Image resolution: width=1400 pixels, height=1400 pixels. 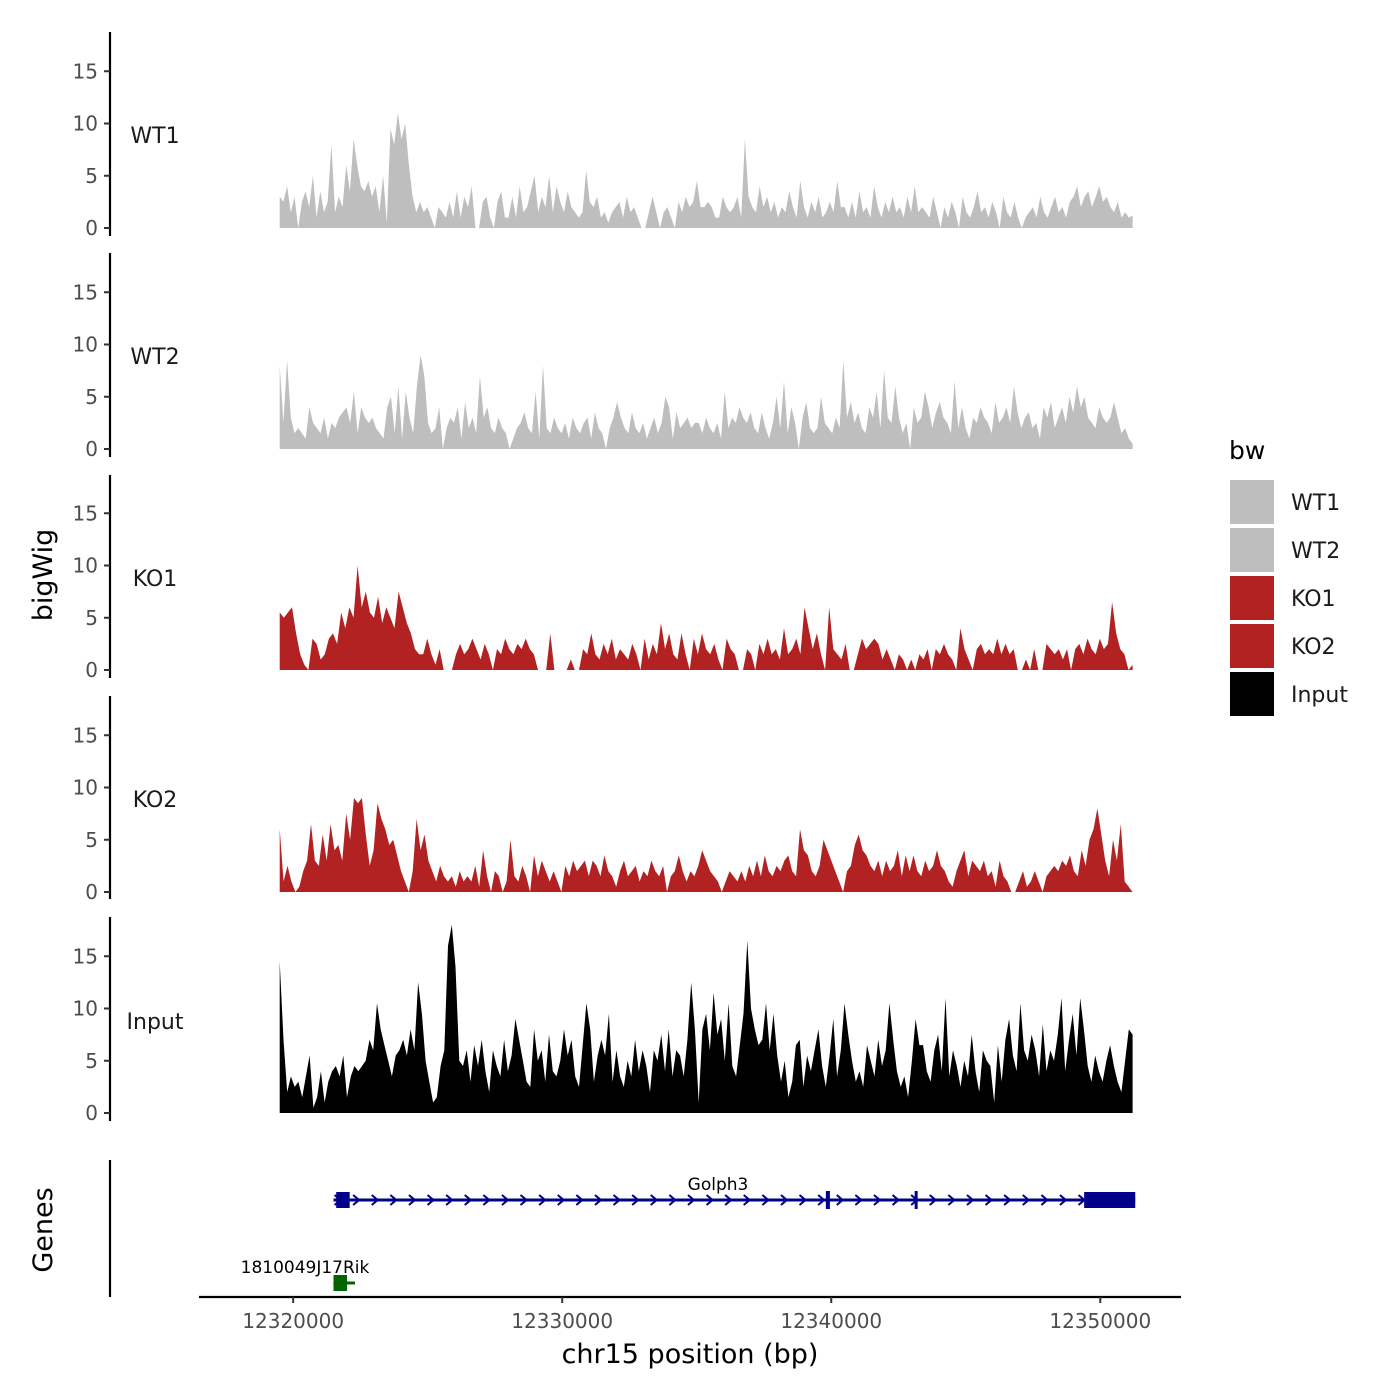 I want to click on gene-1810049j17rik: 1810049J17Rik, so click(x=305, y=1274).